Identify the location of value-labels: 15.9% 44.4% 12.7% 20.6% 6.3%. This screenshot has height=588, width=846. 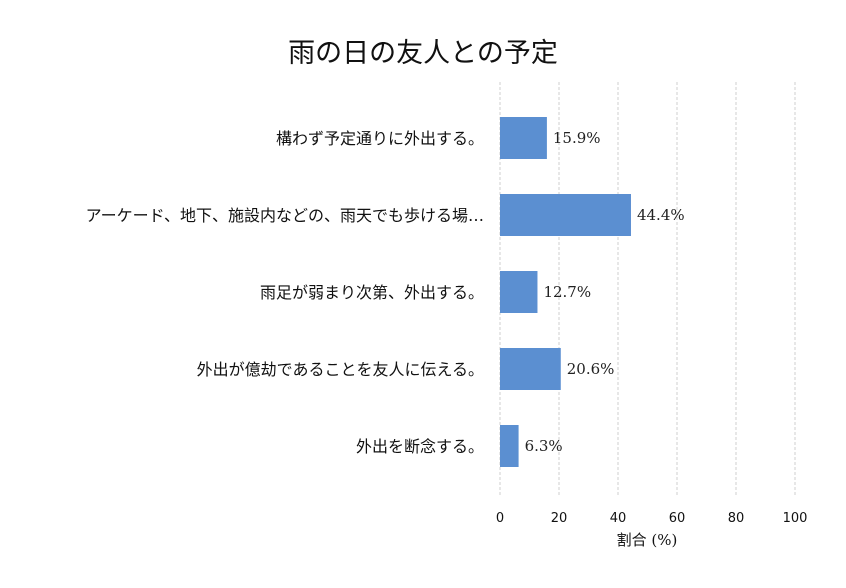
(605, 292).